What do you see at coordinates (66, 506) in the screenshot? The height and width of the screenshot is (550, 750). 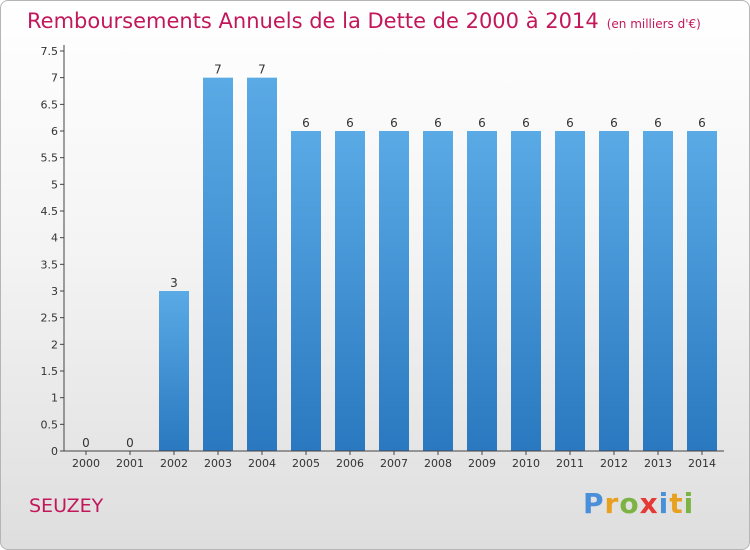 I see `commune-name: SEUZEY` at bounding box center [66, 506].